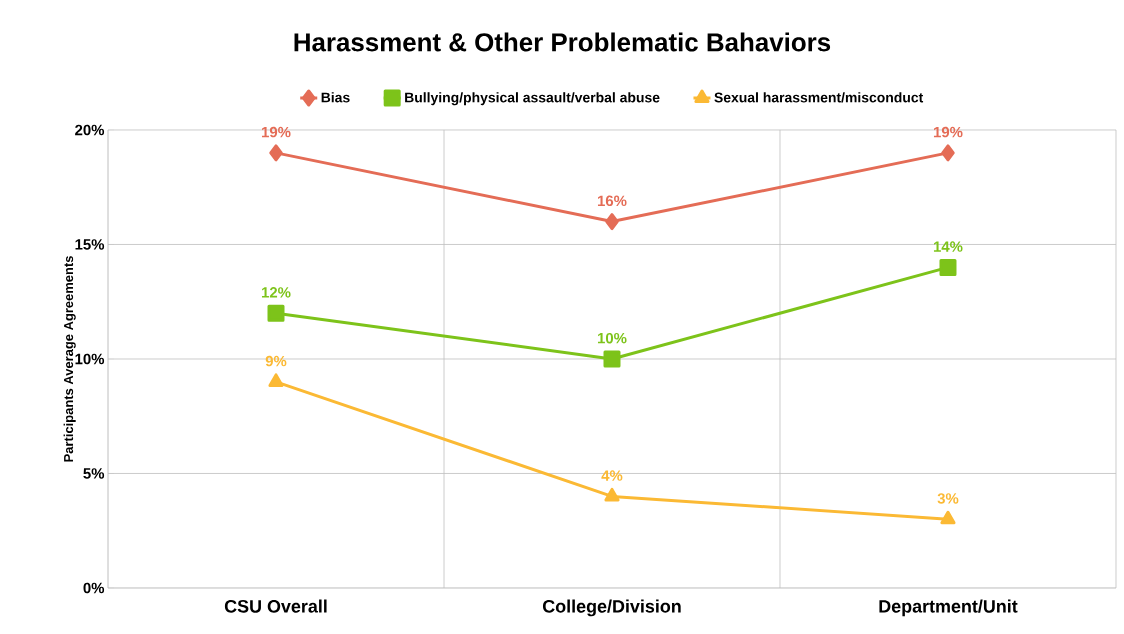 Image resolution: width=1124 pixels, height=634 pixels. Describe the element at coordinates (94, 473) in the screenshot. I see `y-tick-label: 5%` at that location.